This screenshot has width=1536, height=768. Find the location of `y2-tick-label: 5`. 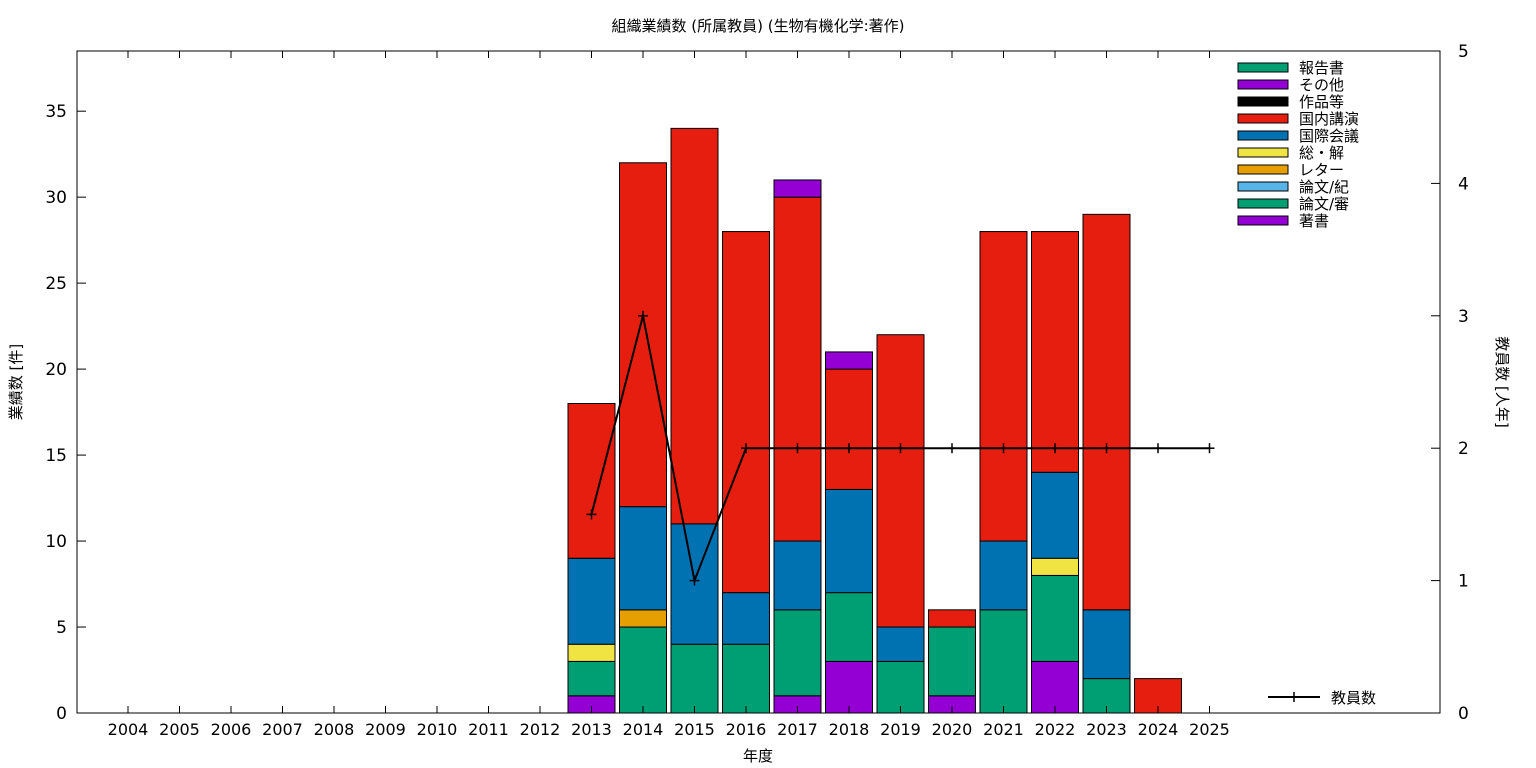

y2-tick-label: 5 is located at coordinates (1463, 52).